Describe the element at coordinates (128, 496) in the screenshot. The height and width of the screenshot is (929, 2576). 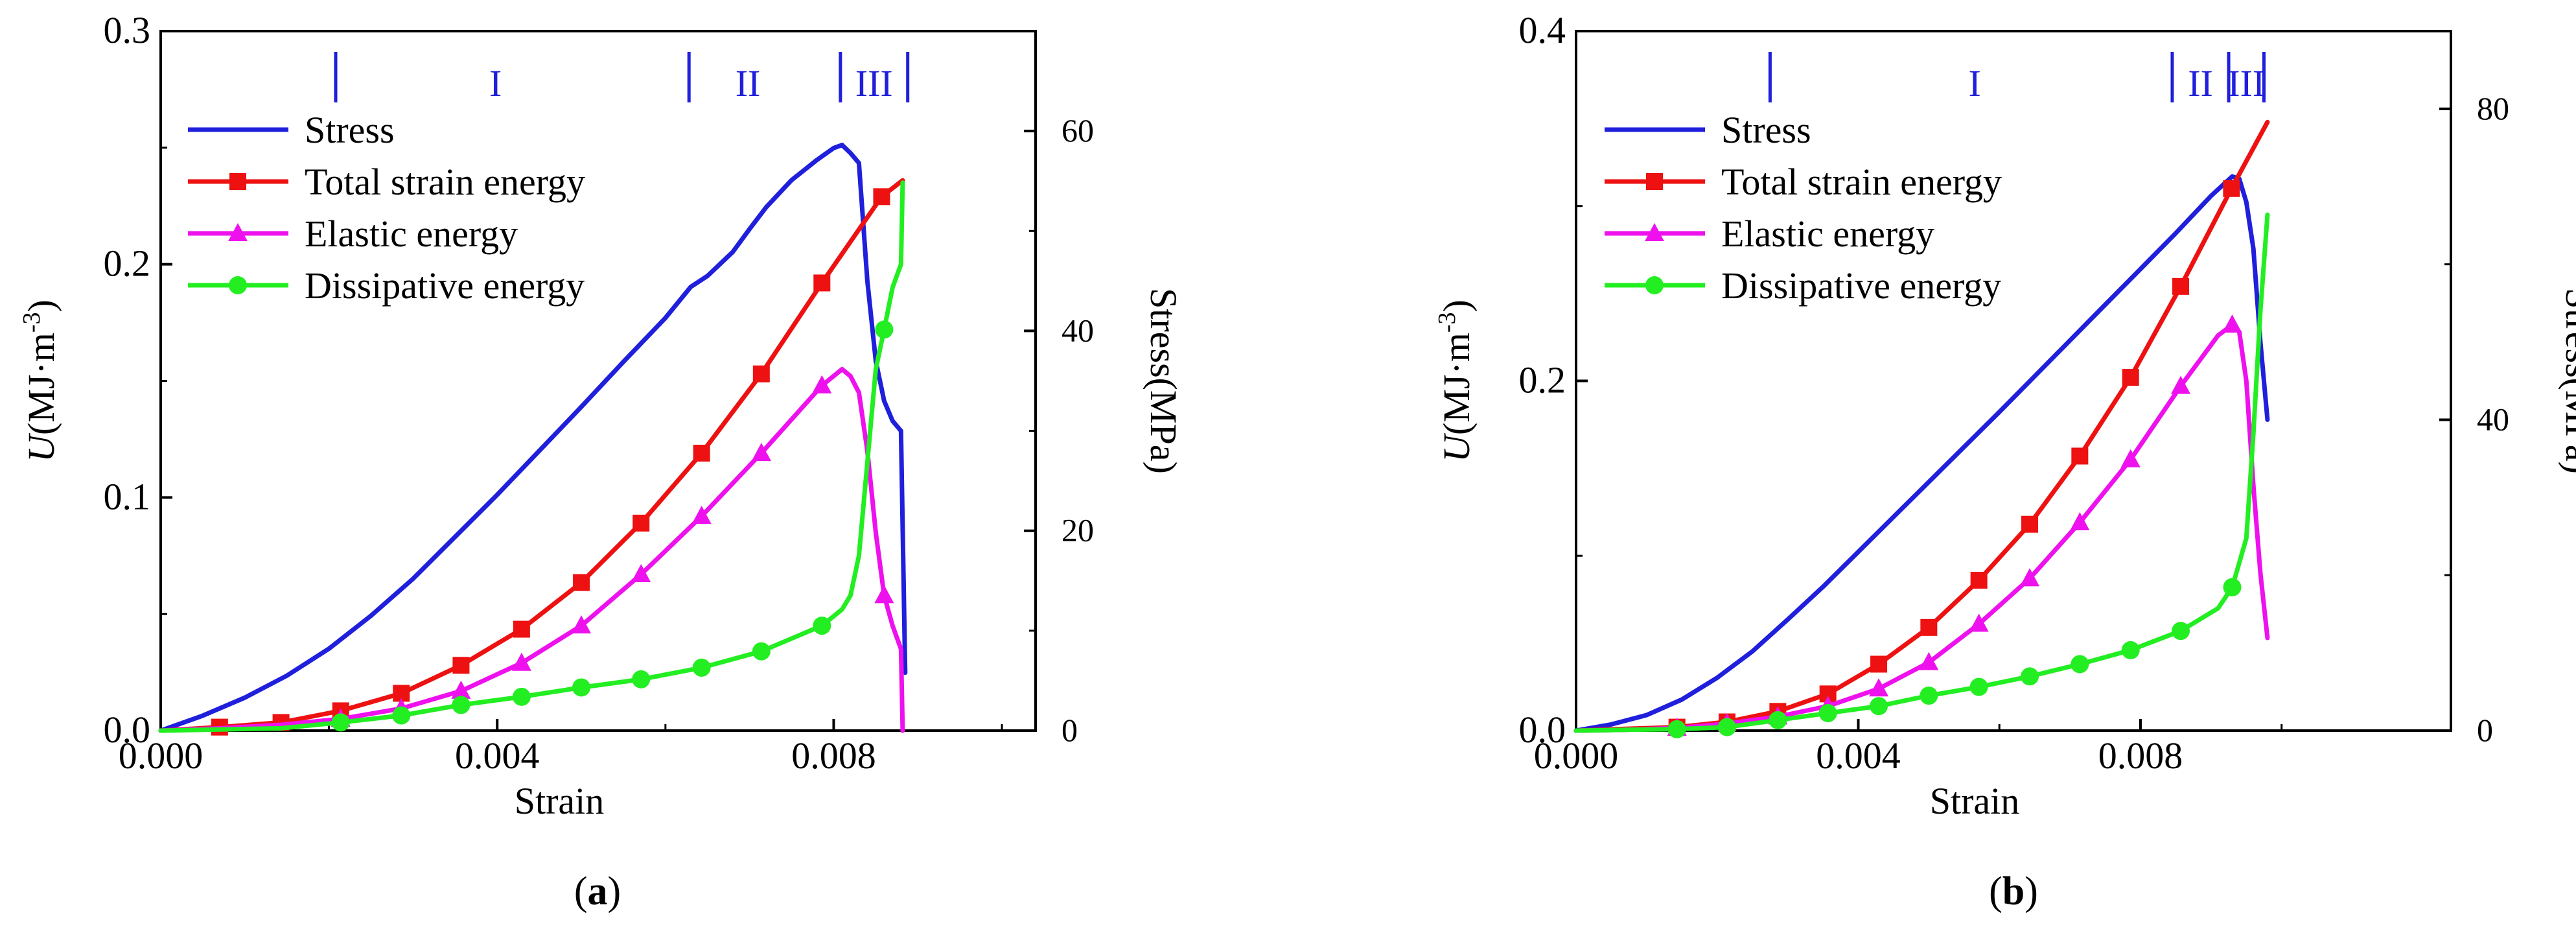
I see `y-tick-label: 0.1` at that location.